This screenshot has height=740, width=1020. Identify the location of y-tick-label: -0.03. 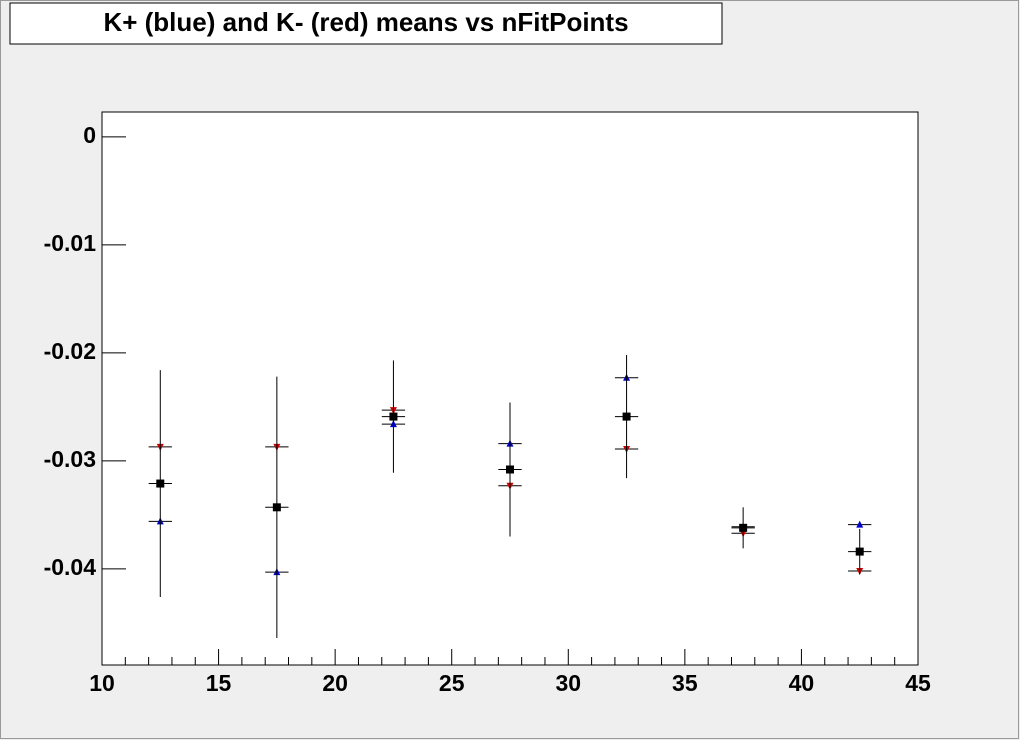
(70, 459).